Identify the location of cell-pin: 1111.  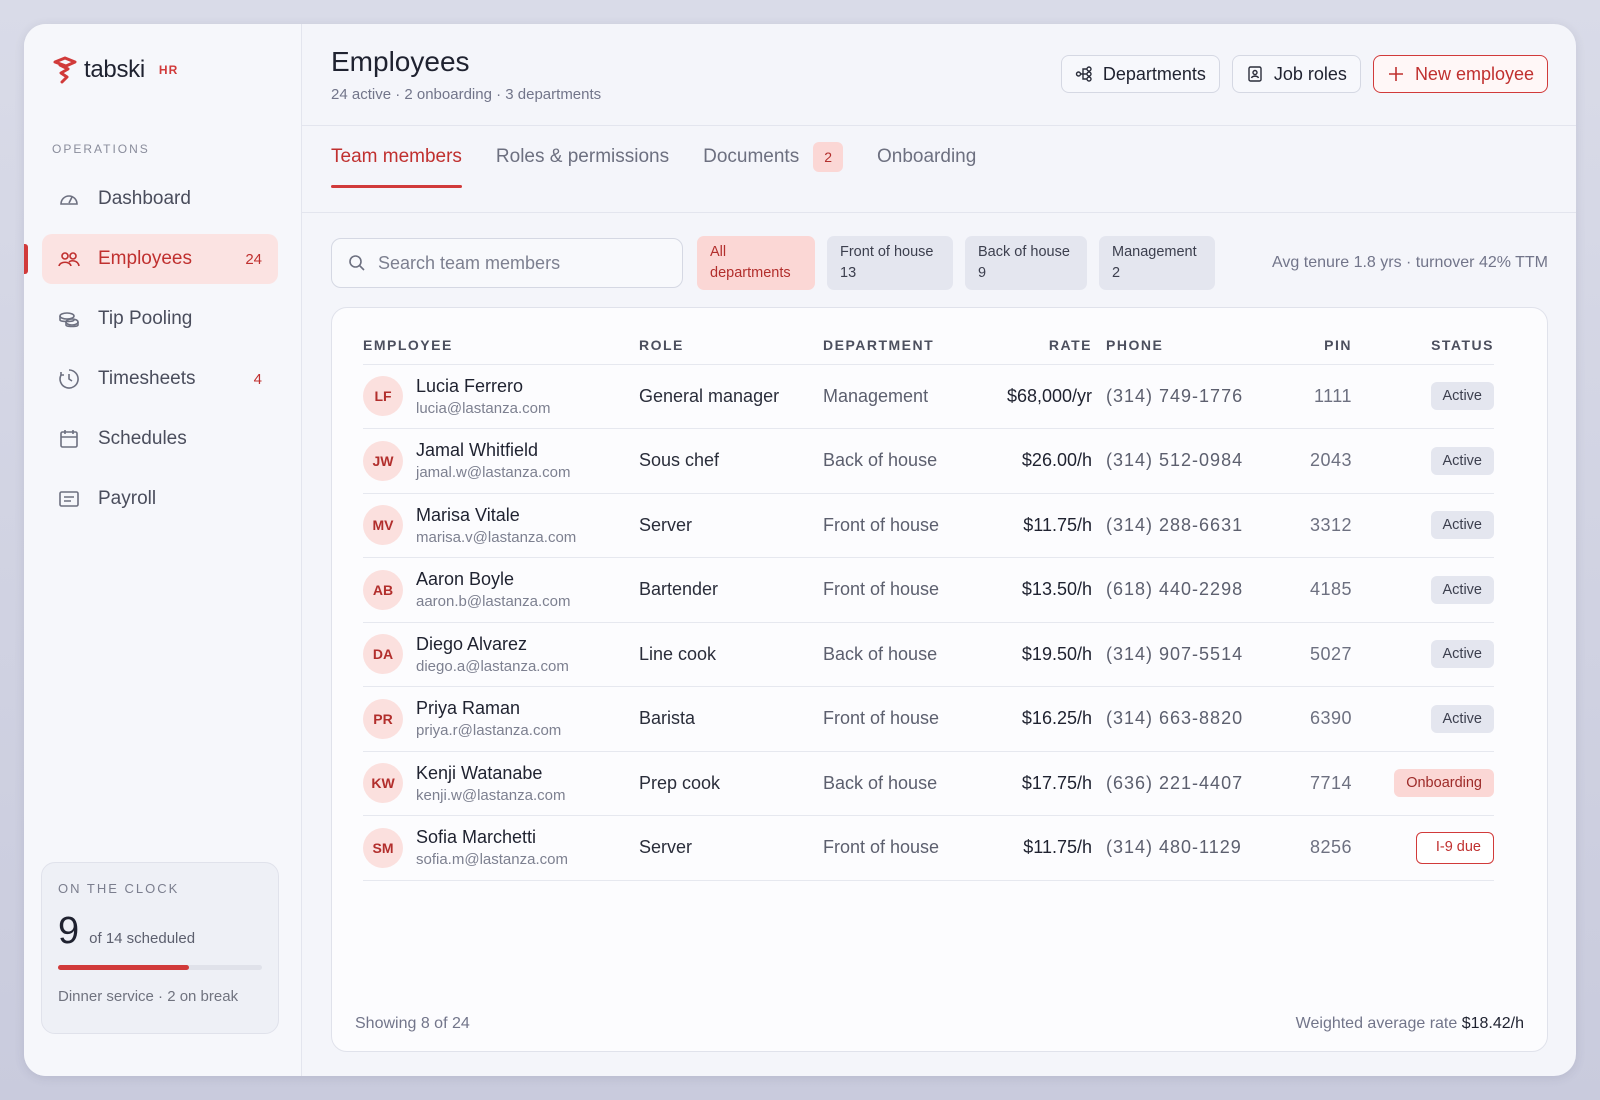
(1313, 396).